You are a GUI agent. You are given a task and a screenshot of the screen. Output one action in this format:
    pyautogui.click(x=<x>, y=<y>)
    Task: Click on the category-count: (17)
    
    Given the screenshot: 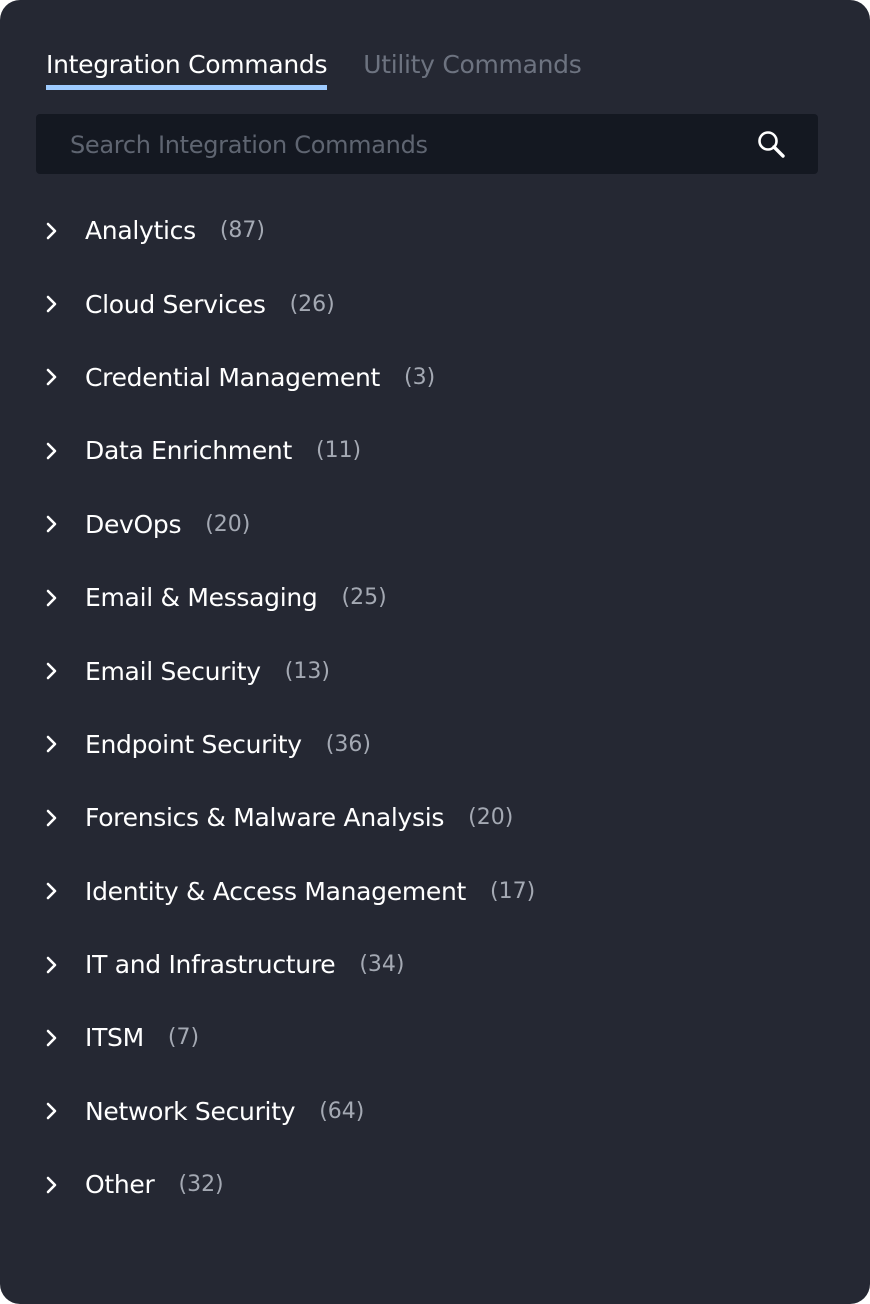 What is the action you would take?
    pyautogui.click(x=513, y=891)
    